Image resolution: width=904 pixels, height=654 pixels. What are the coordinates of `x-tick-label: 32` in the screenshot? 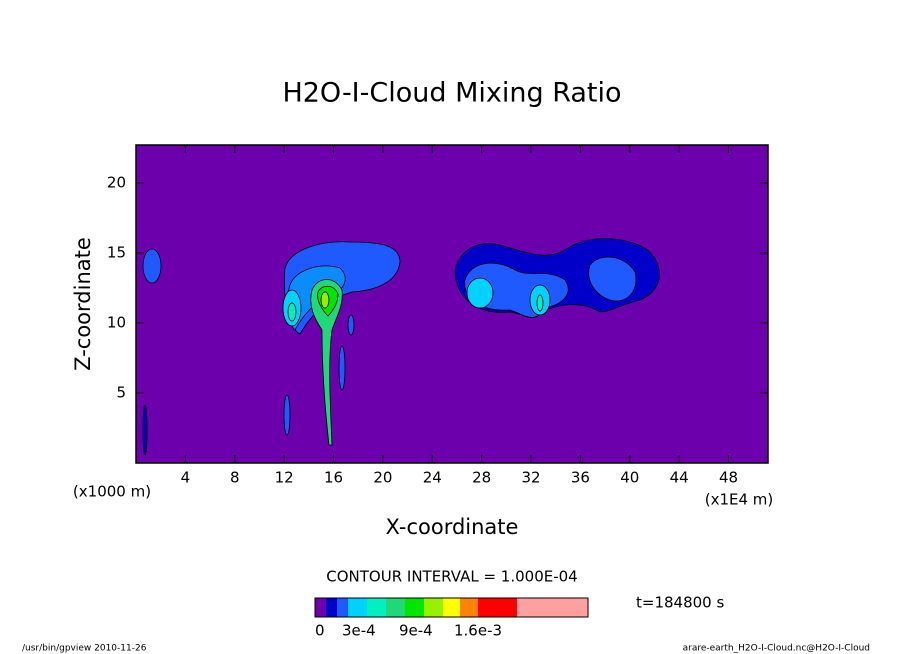 It's located at (530, 478).